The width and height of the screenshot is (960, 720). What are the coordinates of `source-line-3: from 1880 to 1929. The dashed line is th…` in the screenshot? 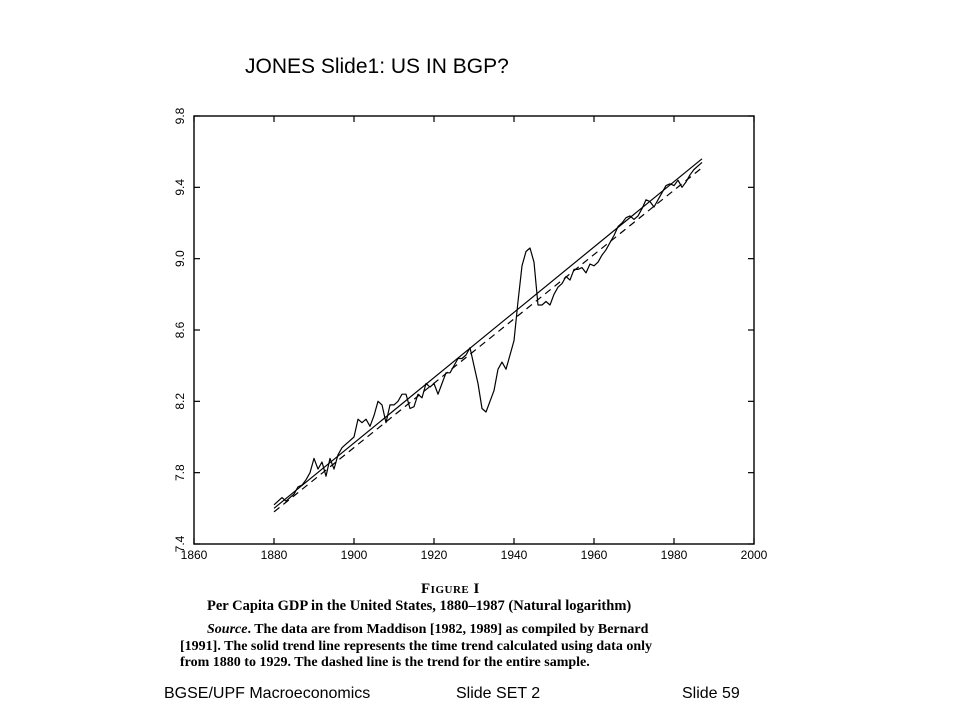 It's located at (385, 662).